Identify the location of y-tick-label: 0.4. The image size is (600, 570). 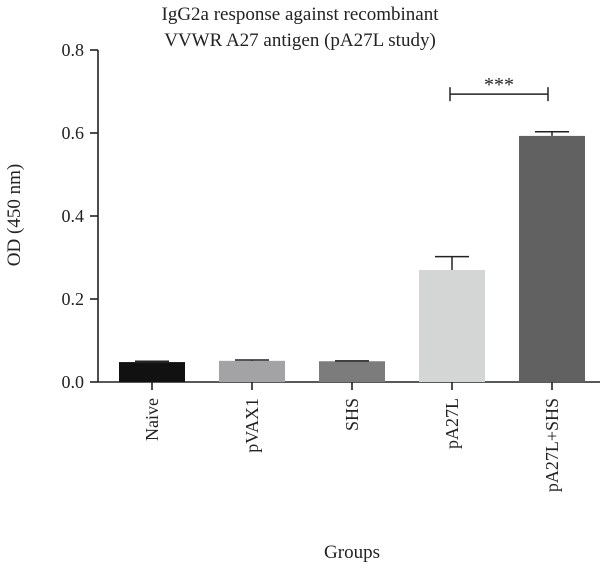
(73, 216).